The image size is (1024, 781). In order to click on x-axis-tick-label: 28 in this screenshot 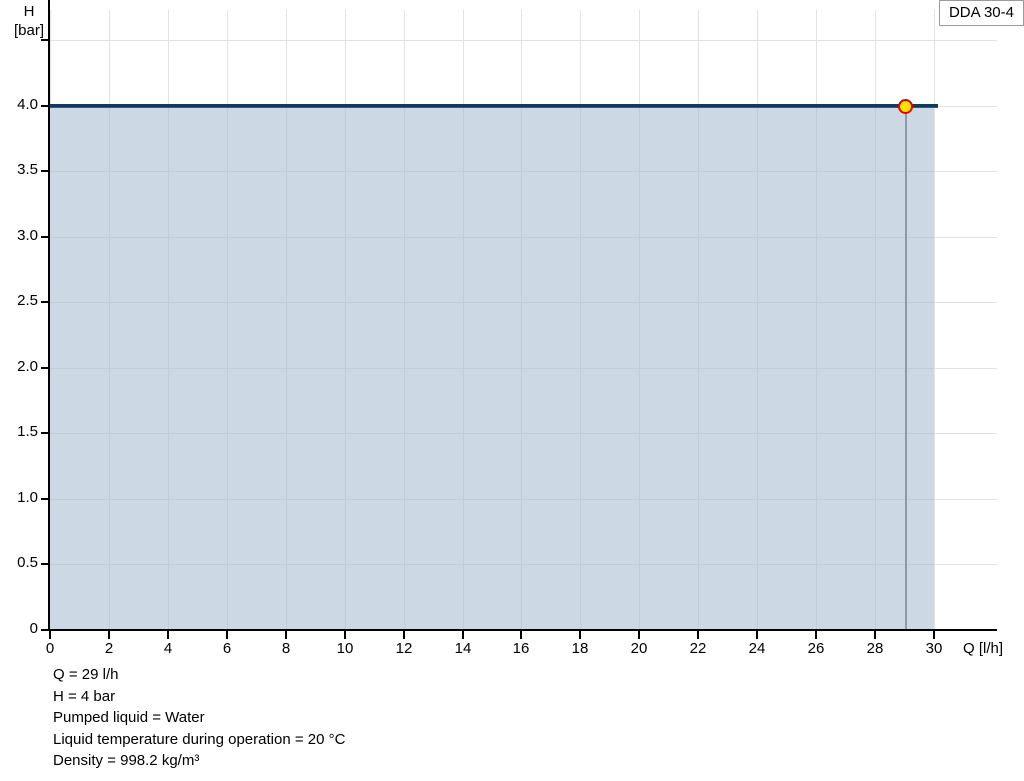, I will do `click(875, 648)`.